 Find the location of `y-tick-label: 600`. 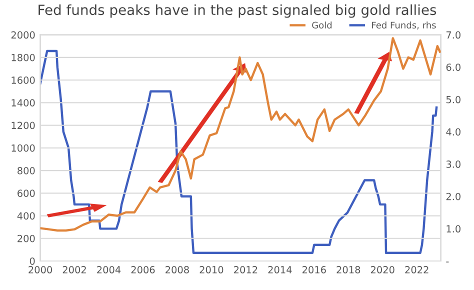

y-tick-label: 600 is located at coordinates (26, 193).